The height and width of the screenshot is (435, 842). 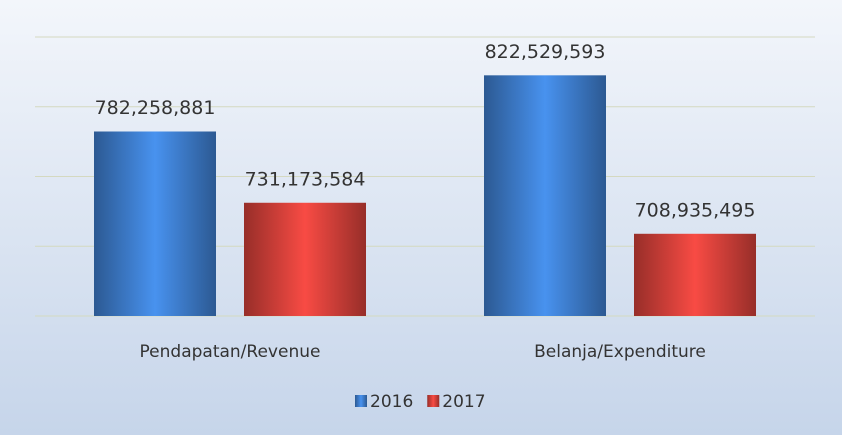 What do you see at coordinates (695, 210) in the screenshot?
I see `value-label: 708,935,495` at bounding box center [695, 210].